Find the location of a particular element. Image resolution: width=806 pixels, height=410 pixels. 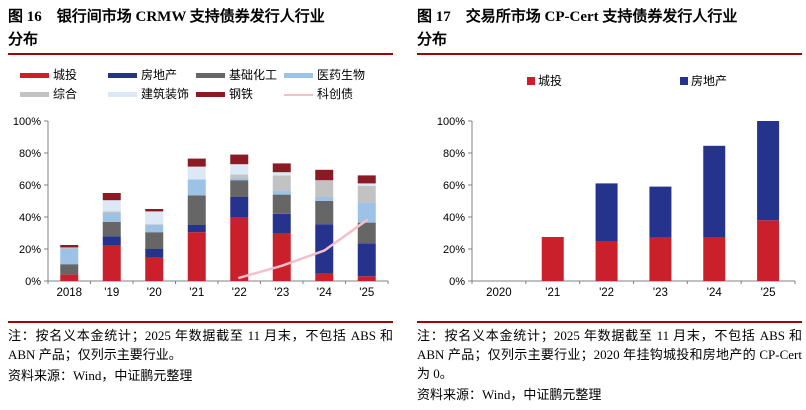

legend-label: 钢铁 is located at coordinates (241, 94).